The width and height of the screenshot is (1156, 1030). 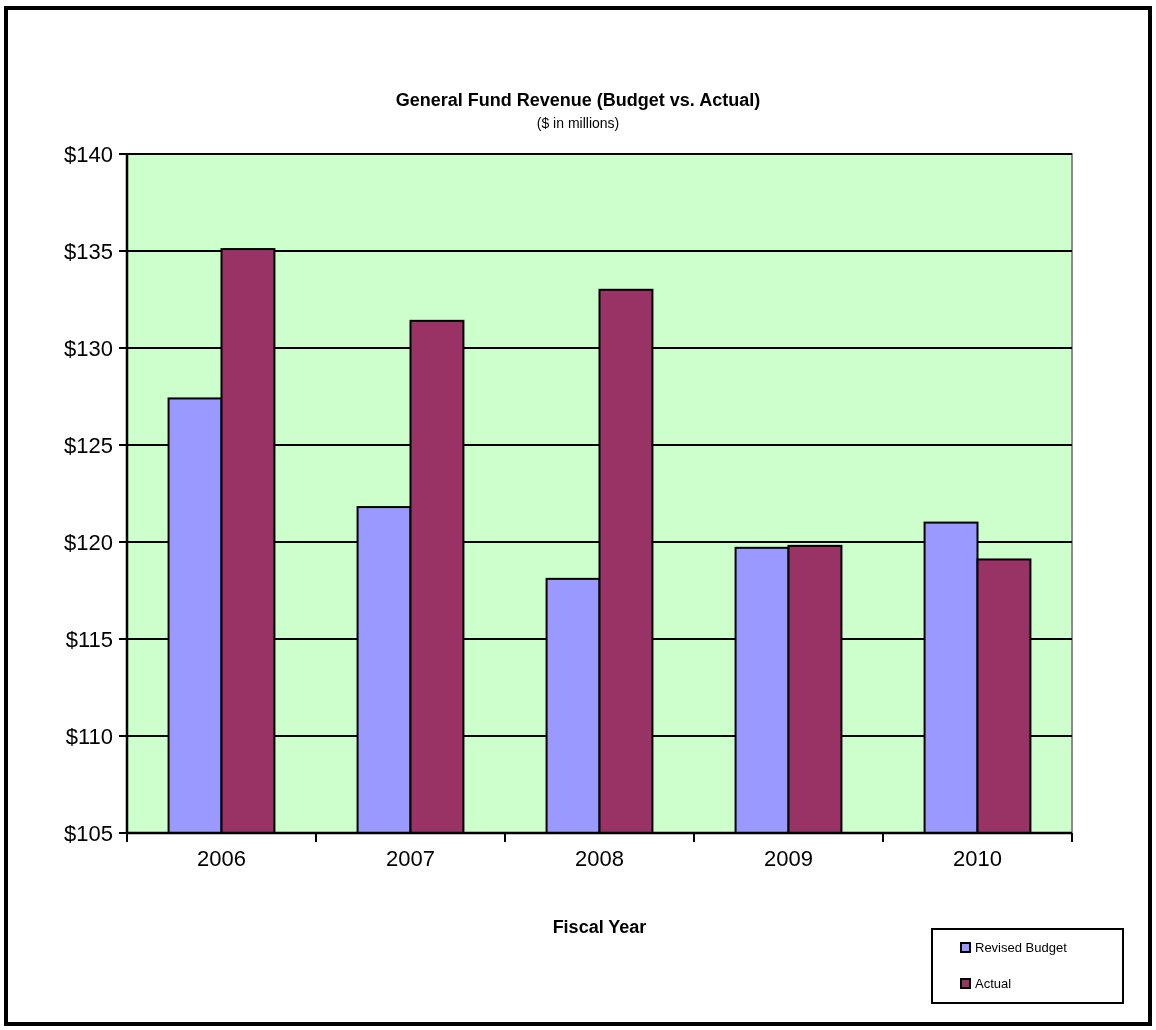 I want to click on legend-label: Actual, so click(x=993, y=983).